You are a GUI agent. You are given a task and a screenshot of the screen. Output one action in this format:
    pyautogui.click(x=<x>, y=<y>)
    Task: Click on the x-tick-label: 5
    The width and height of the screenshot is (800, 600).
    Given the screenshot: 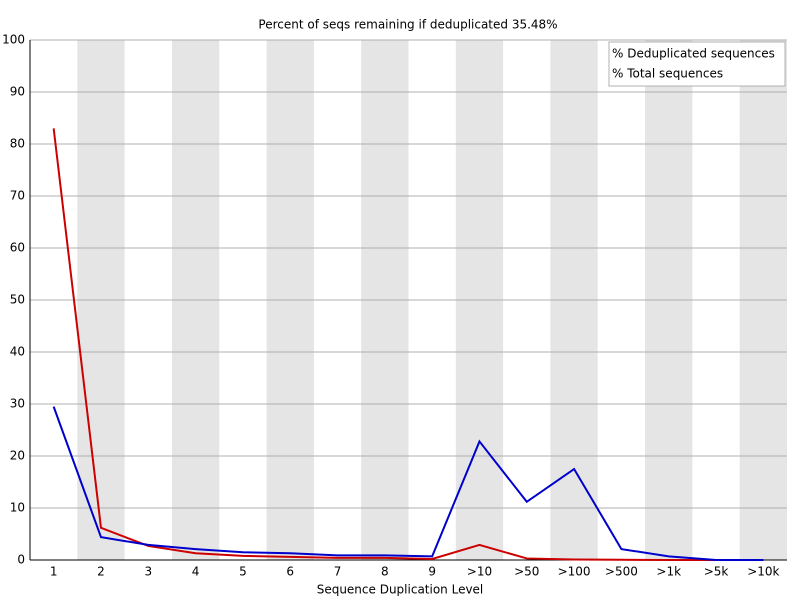 What is the action you would take?
    pyautogui.click(x=243, y=572)
    